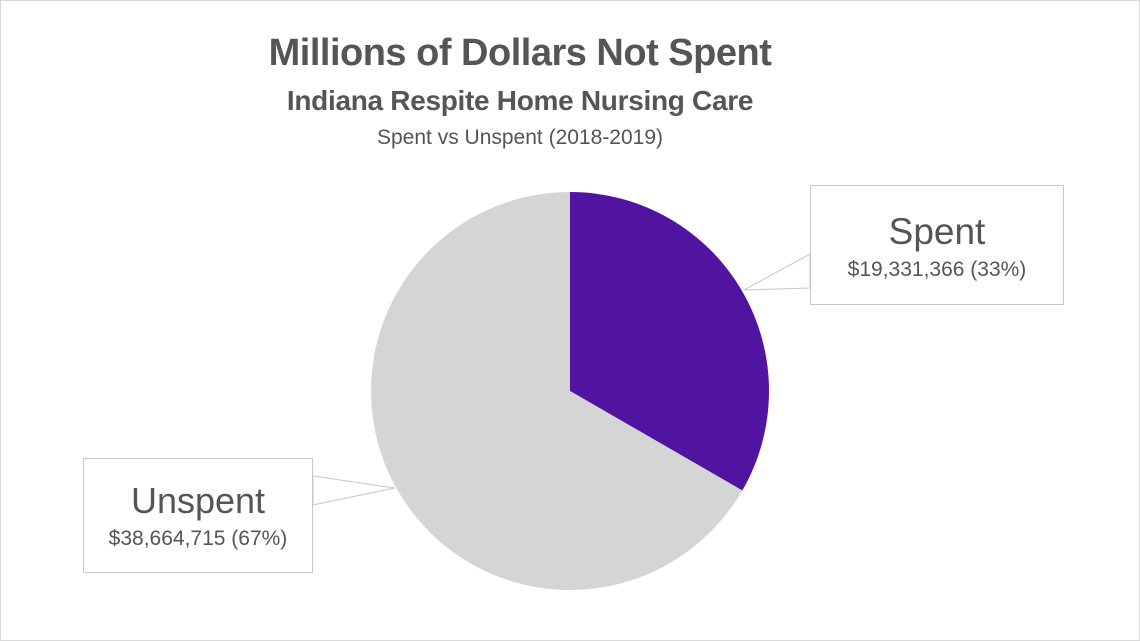 The height and width of the screenshot is (641, 1140). I want to click on slice-value-unspent: $38,664,715 (67%), so click(198, 538).